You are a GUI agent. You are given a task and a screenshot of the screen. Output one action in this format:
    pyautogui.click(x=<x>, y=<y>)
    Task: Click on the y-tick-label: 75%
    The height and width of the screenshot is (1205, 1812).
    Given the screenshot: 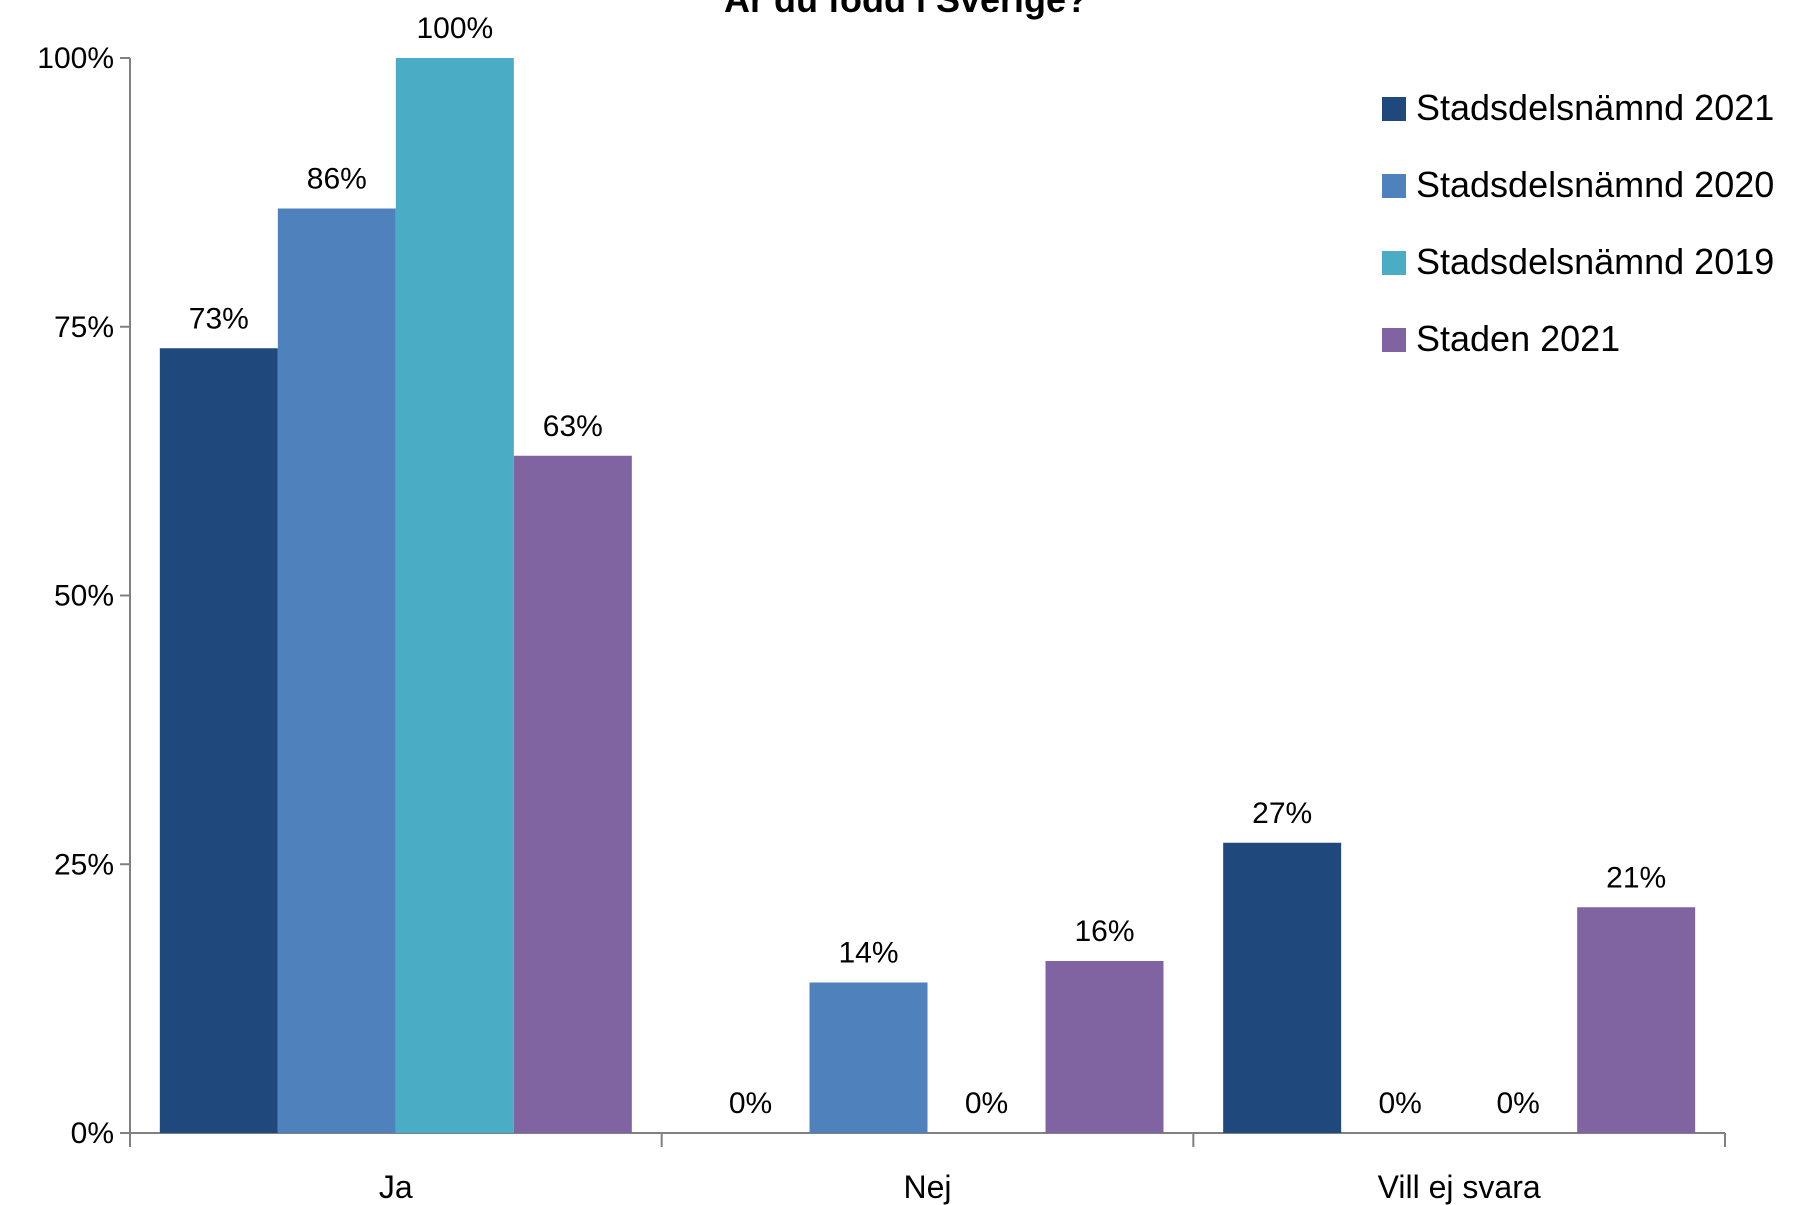 What is the action you would take?
    pyautogui.click(x=84, y=327)
    